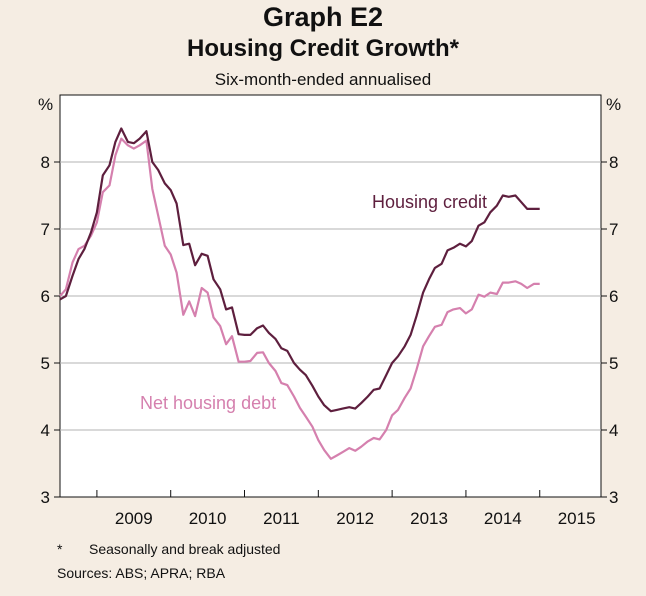  Describe the element at coordinates (429, 518) in the screenshot. I see `x-tick-label: 2013` at that location.